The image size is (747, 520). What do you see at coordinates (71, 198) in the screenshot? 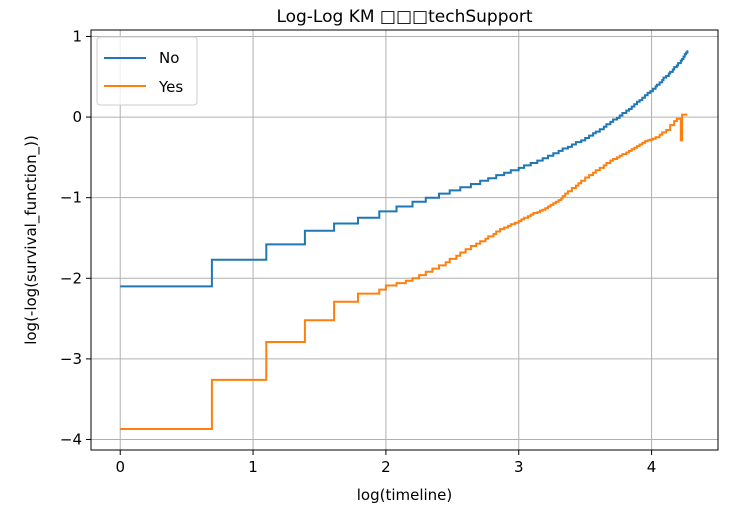
I see `y-tick-label: −1` at bounding box center [71, 198].